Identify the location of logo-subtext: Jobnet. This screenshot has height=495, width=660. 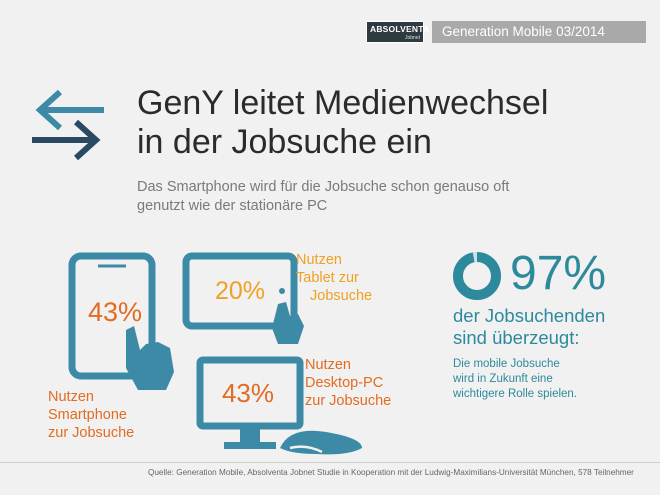
(412, 38).